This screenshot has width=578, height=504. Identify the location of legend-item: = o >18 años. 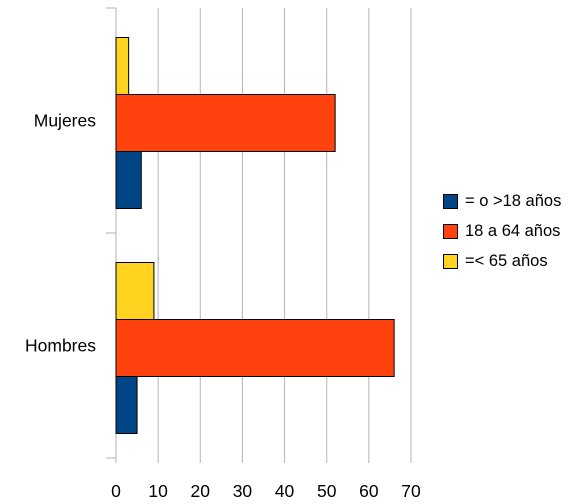
(510, 201).